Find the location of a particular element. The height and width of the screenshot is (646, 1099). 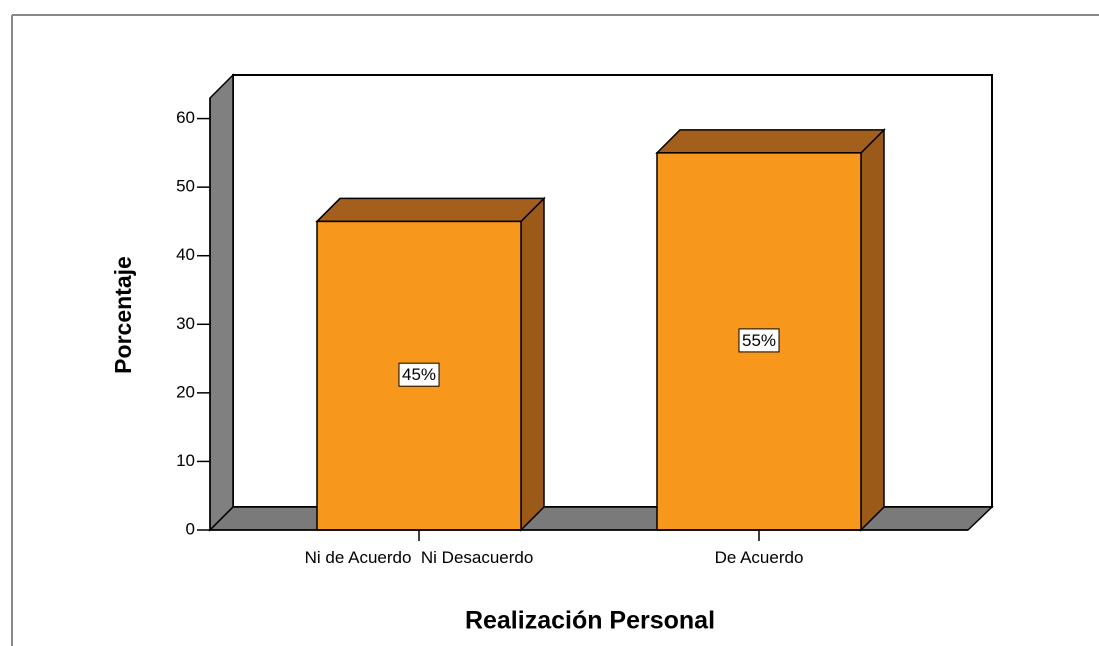

y-tick-label: 40 is located at coordinates (185, 254).